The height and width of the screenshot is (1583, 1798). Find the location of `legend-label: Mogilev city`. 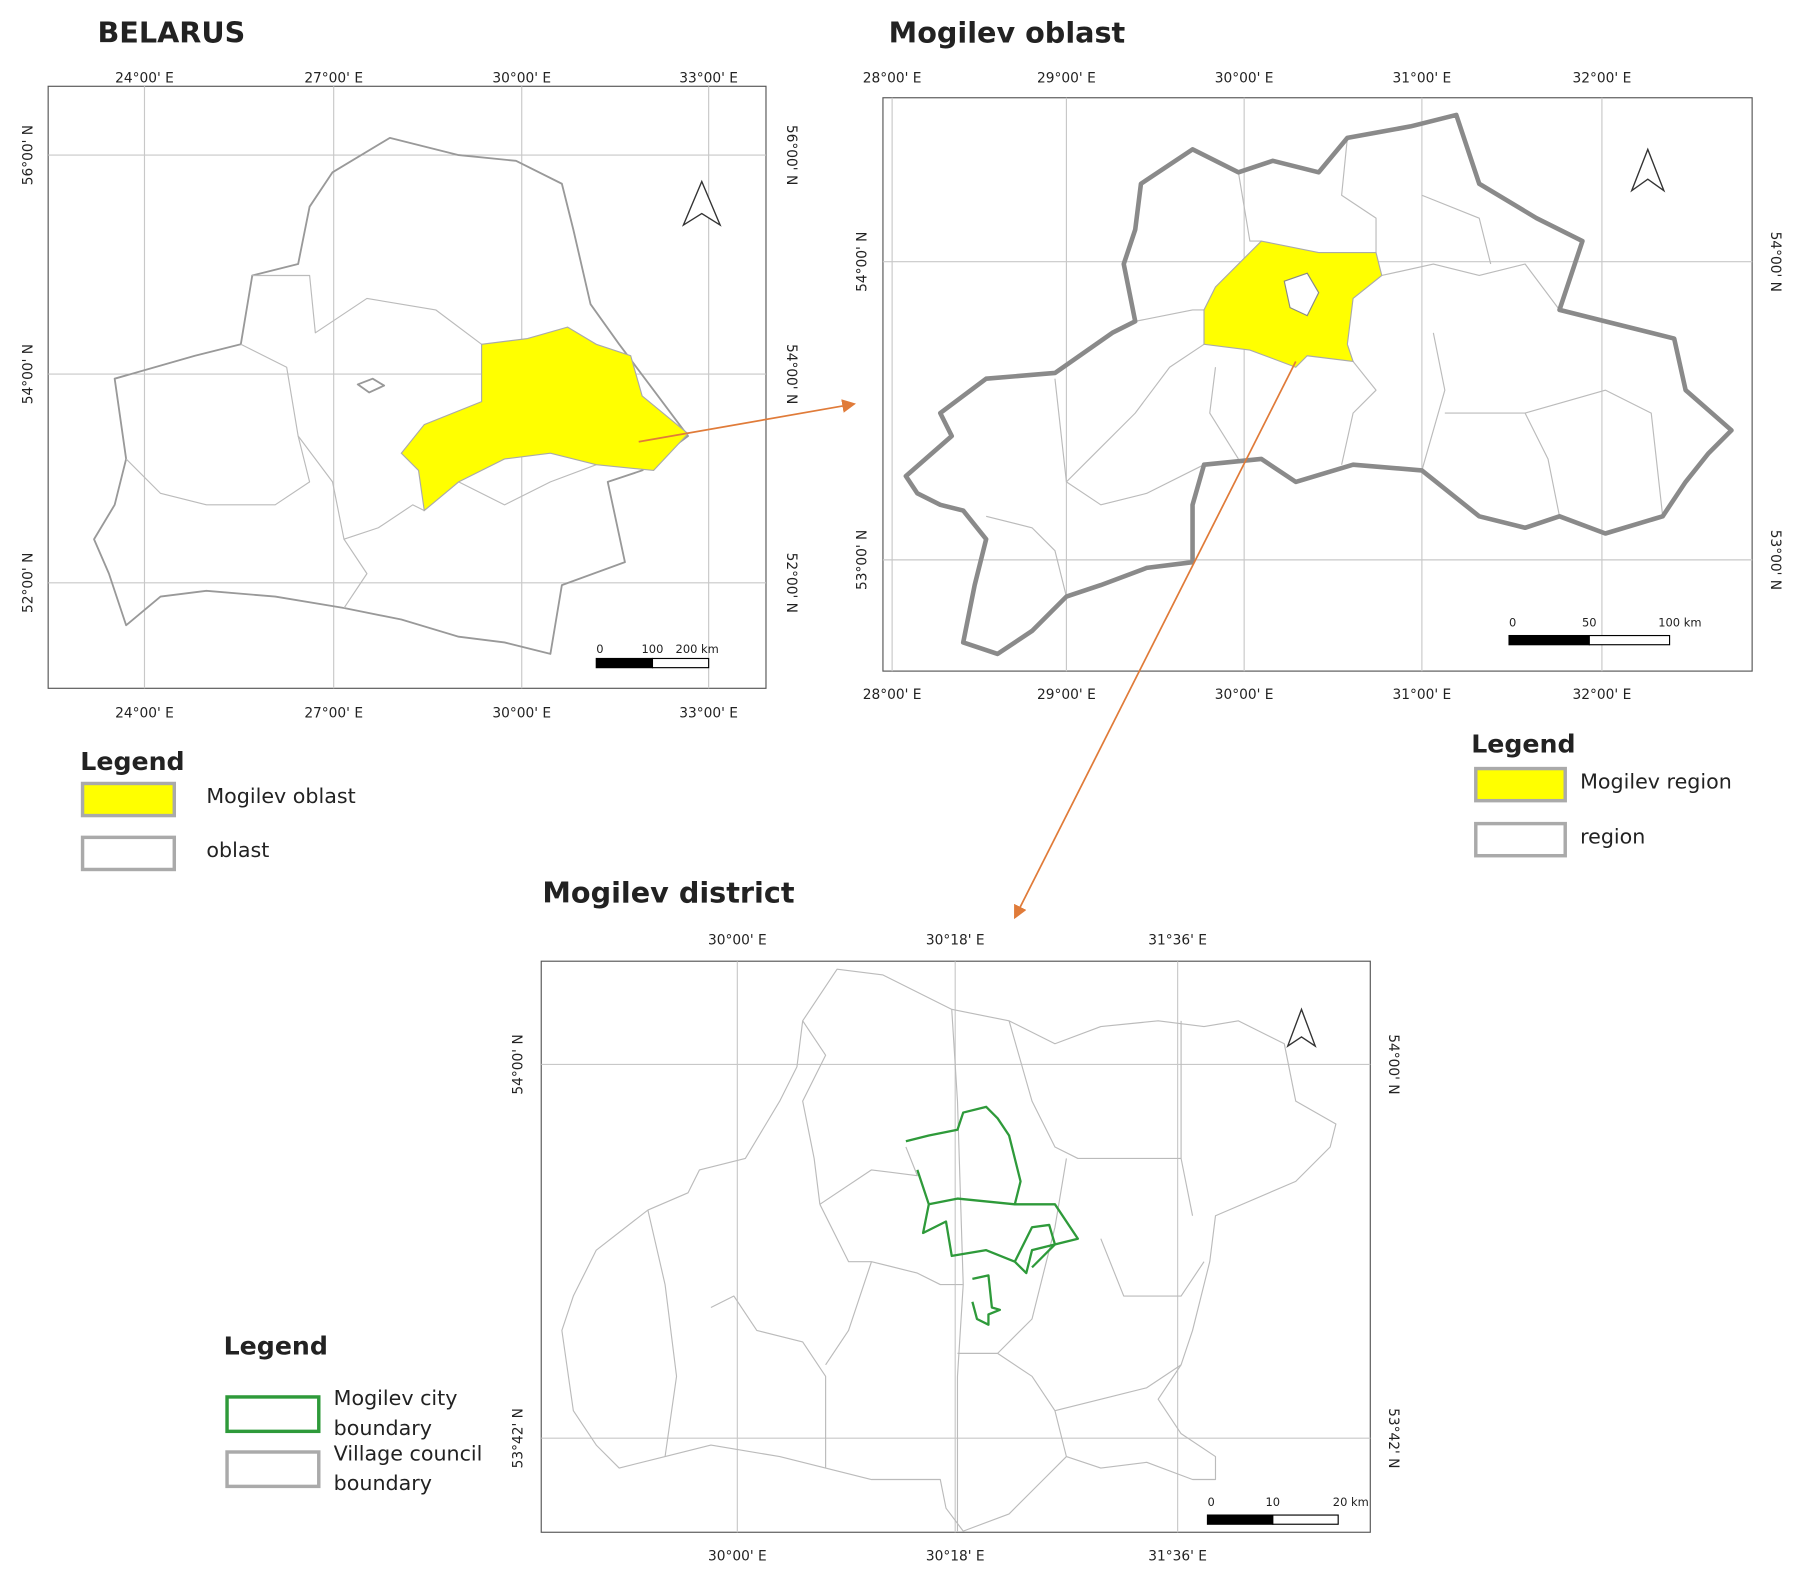

legend-label: Mogilev city is located at coordinates (396, 1398).